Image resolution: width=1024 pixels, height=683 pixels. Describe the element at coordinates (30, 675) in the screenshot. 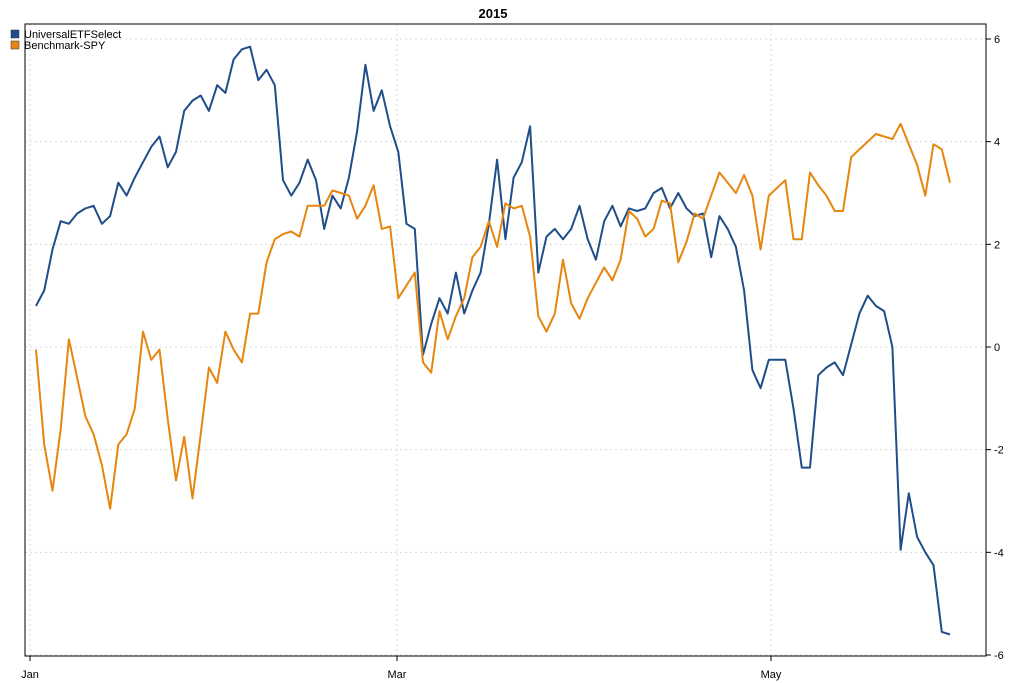

I see `x-tick-label: Jan` at that location.